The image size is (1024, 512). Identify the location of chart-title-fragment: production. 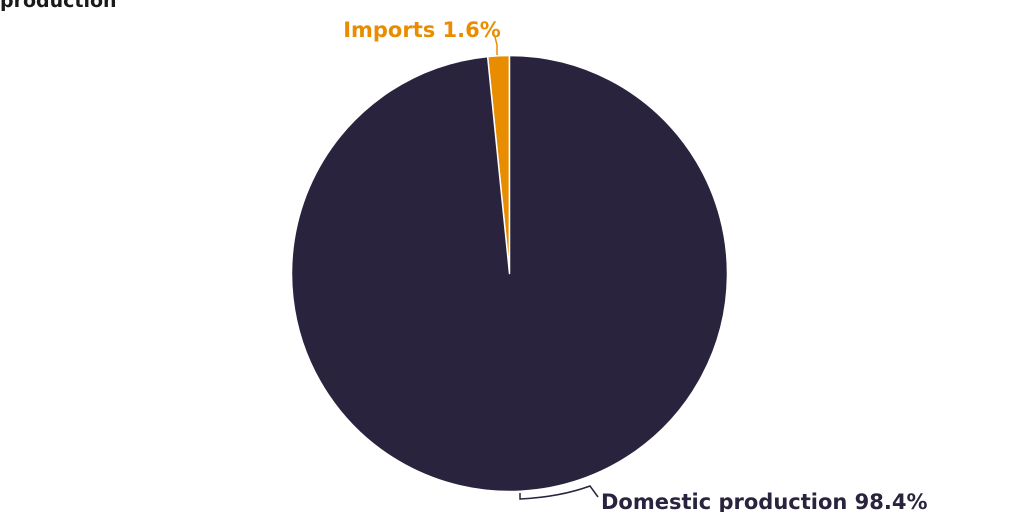
(58, 6).